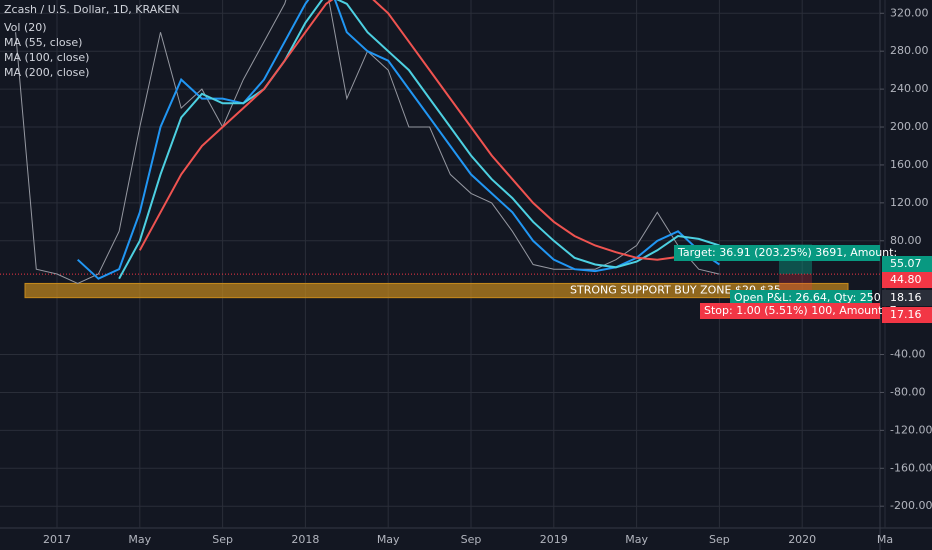 Image resolution: width=932 pixels, height=550 pixels. I want to click on y-tick-label: -40.00, so click(907, 354).